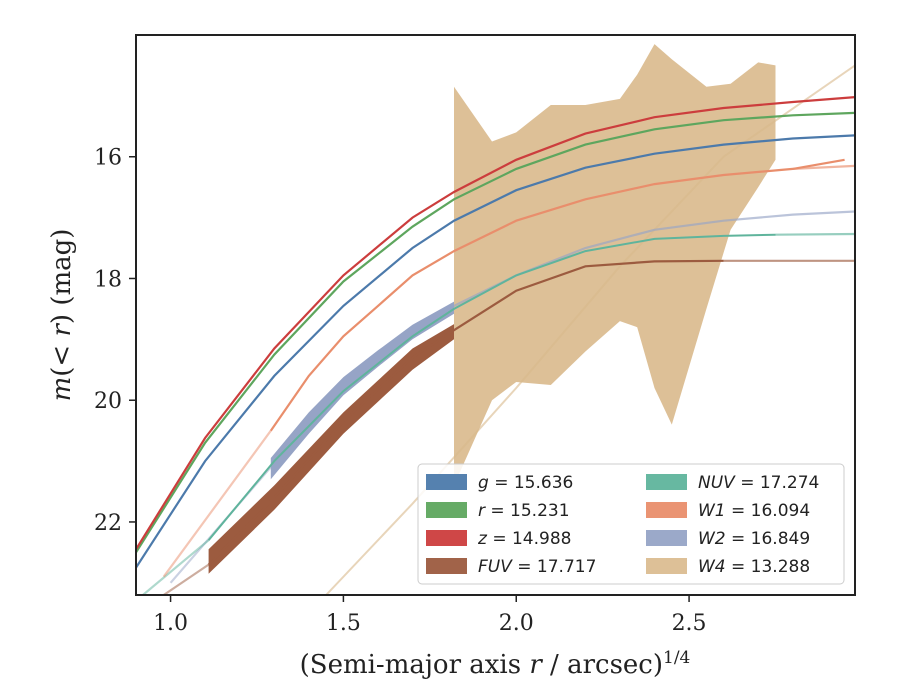  I want to click on y-tick-label: 16, so click(108, 158).